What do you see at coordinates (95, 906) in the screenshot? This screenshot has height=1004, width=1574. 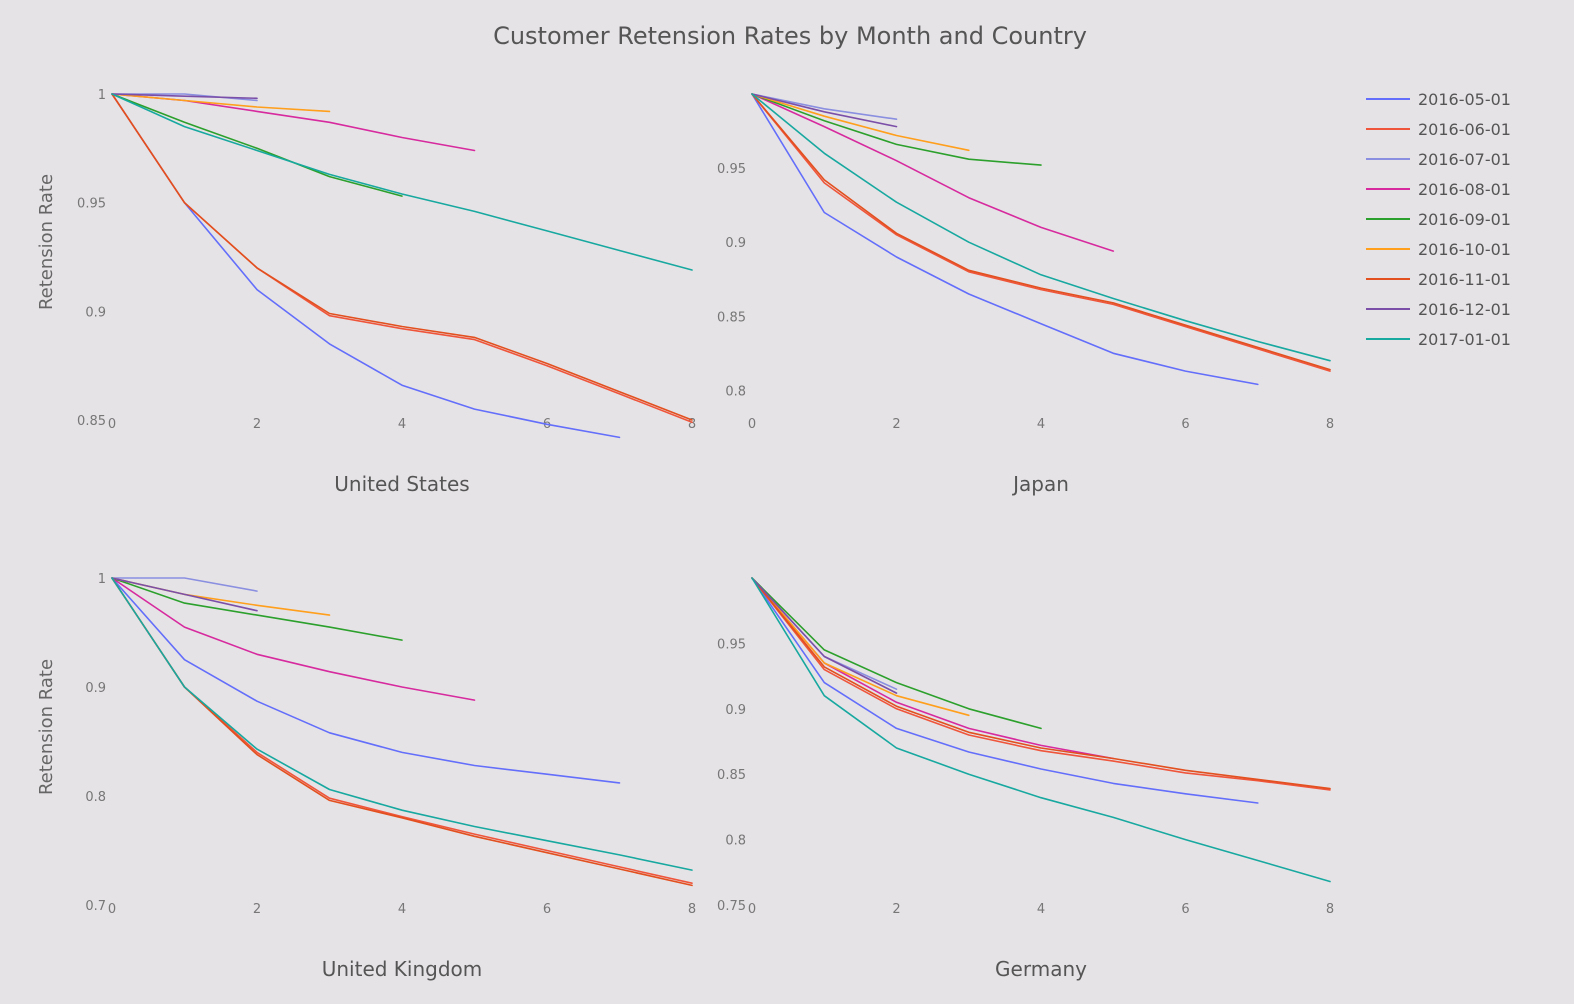 I see `y-tick-label: 0.7` at bounding box center [95, 906].